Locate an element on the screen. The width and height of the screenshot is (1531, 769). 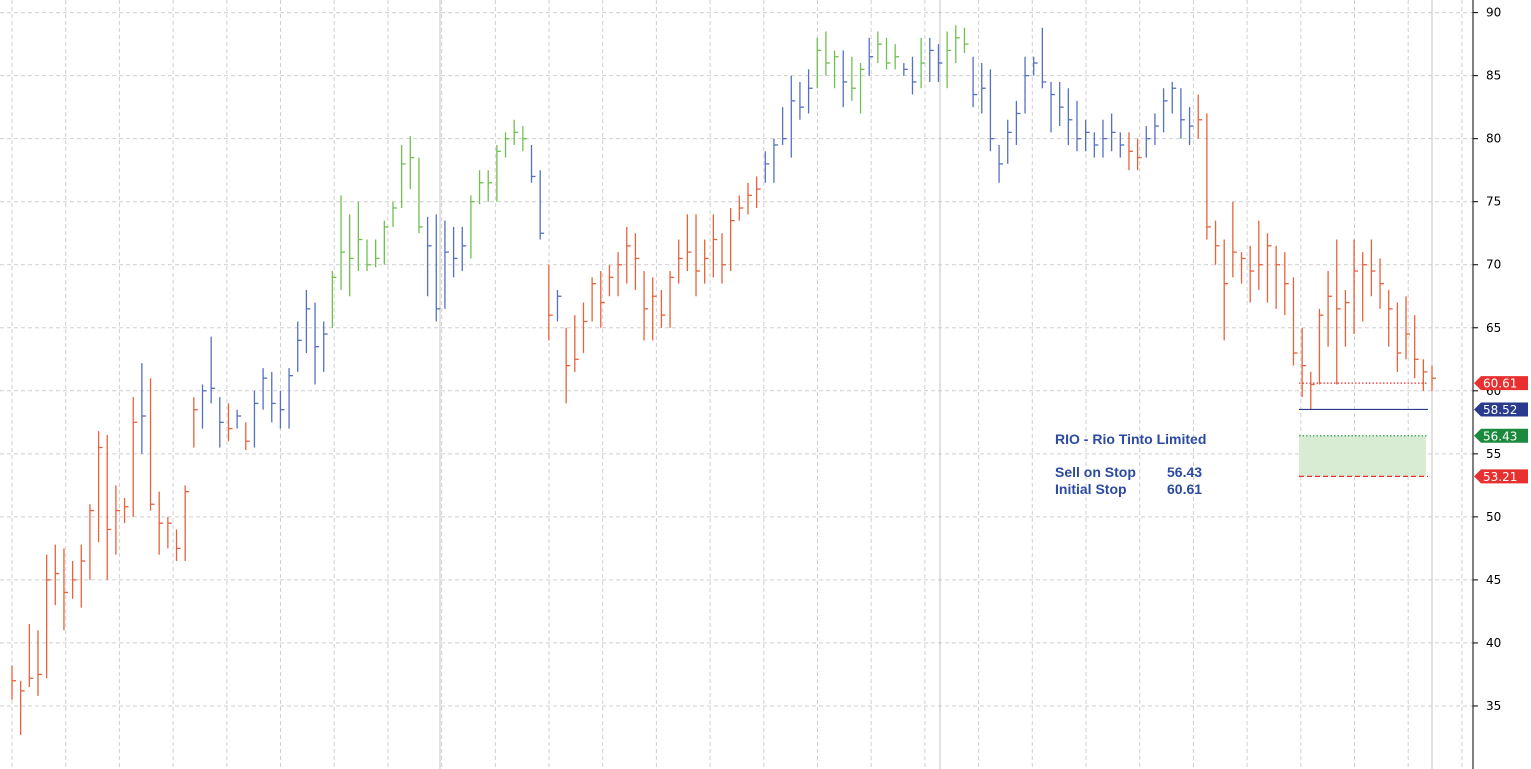
price-badge-label: 53.21 is located at coordinates (1500, 477).